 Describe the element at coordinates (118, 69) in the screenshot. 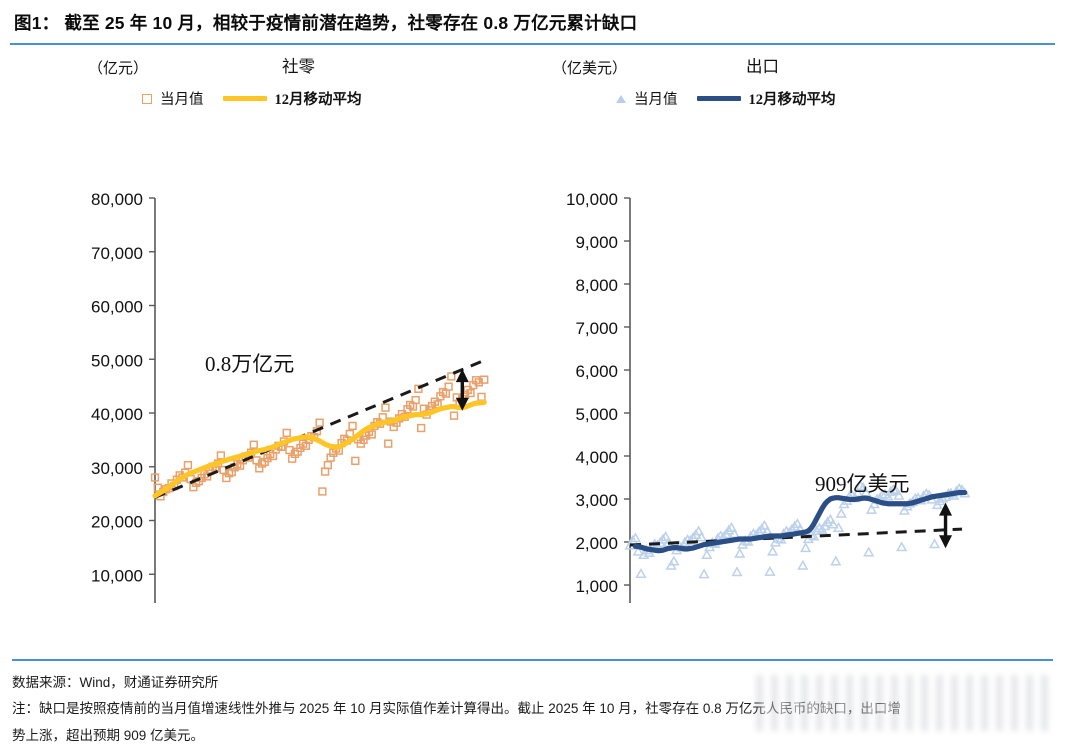

I see `retail-unit-label: （亿元）` at that location.